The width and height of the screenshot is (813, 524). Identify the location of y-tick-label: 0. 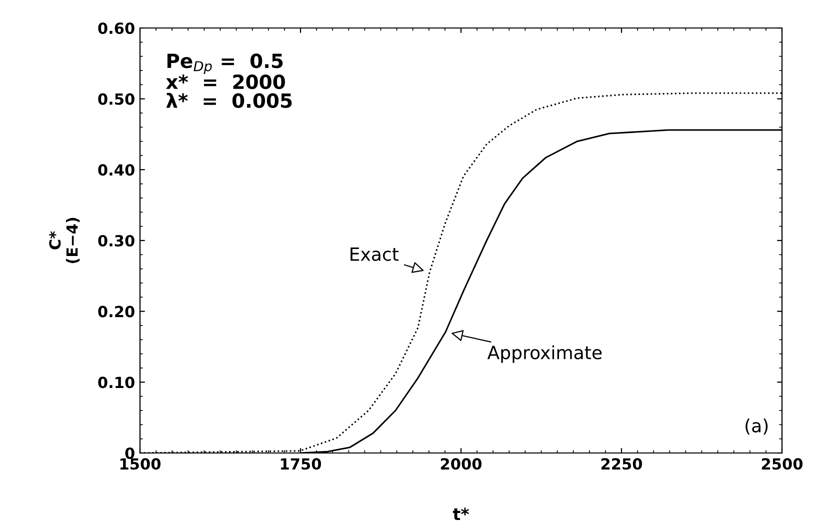
(129, 453).